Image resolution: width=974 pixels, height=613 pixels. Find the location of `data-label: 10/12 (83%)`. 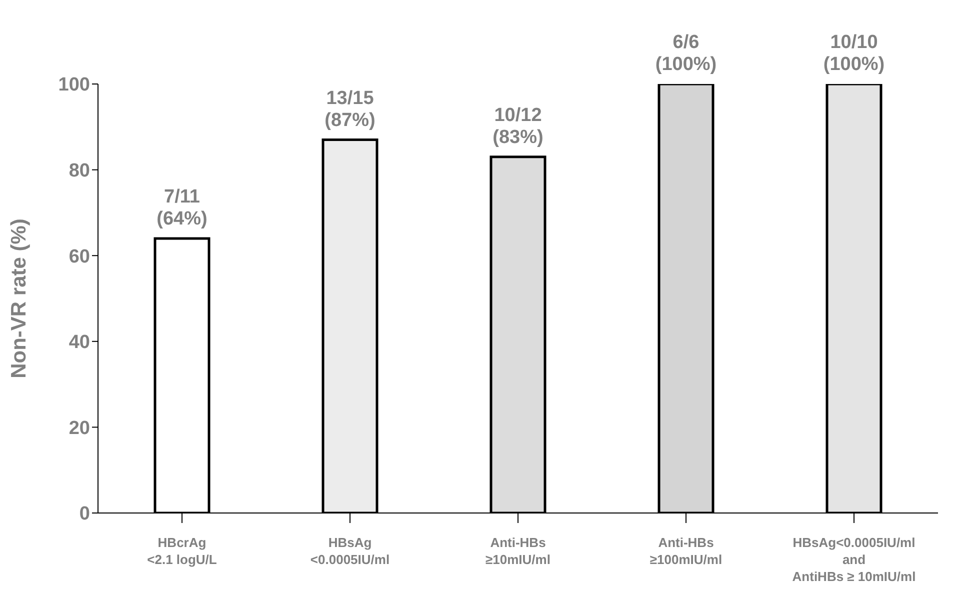

data-label: 10/12 (83%) is located at coordinates (518, 126).